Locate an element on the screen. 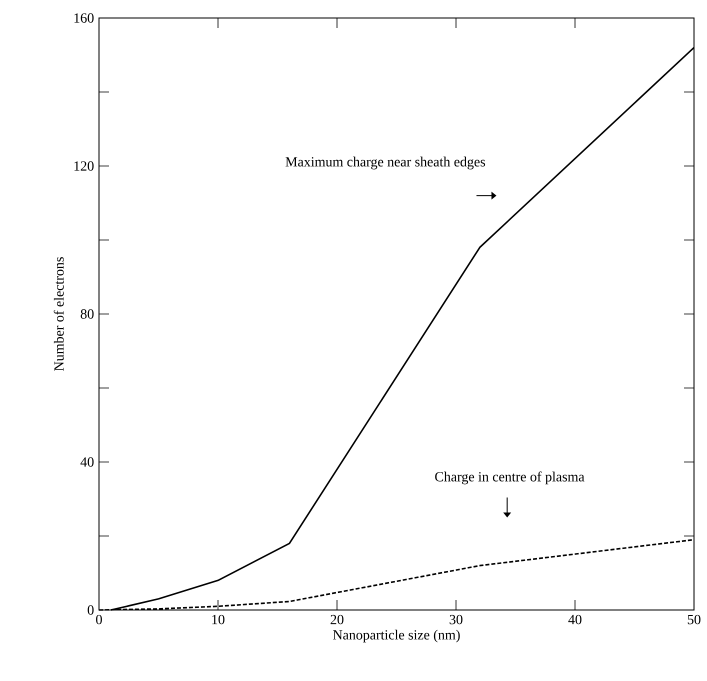  annotation: Maximum charge near sheath edges is located at coordinates (386, 163).